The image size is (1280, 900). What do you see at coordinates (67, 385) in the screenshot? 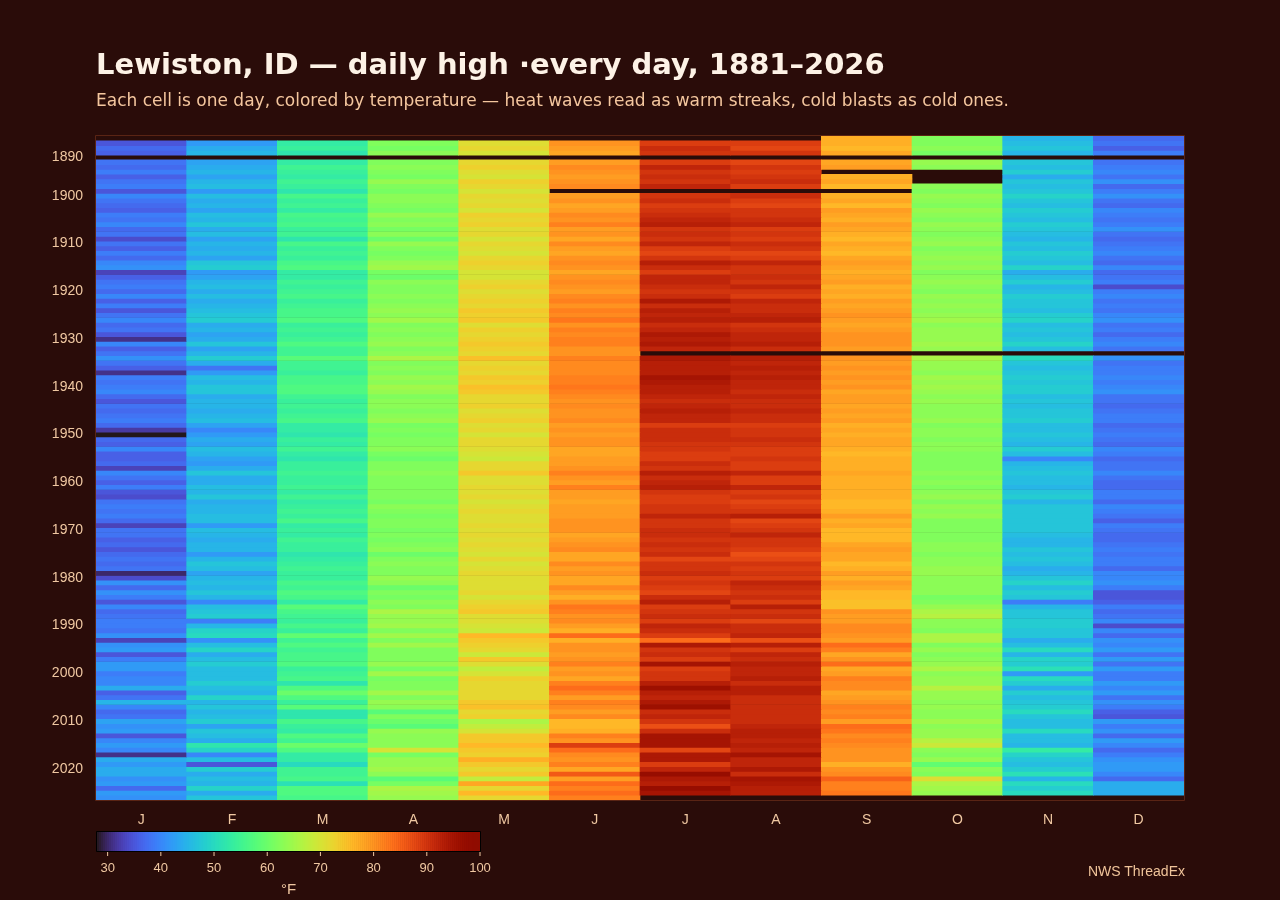
I see `y-tick-label: 1940` at bounding box center [67, 385].